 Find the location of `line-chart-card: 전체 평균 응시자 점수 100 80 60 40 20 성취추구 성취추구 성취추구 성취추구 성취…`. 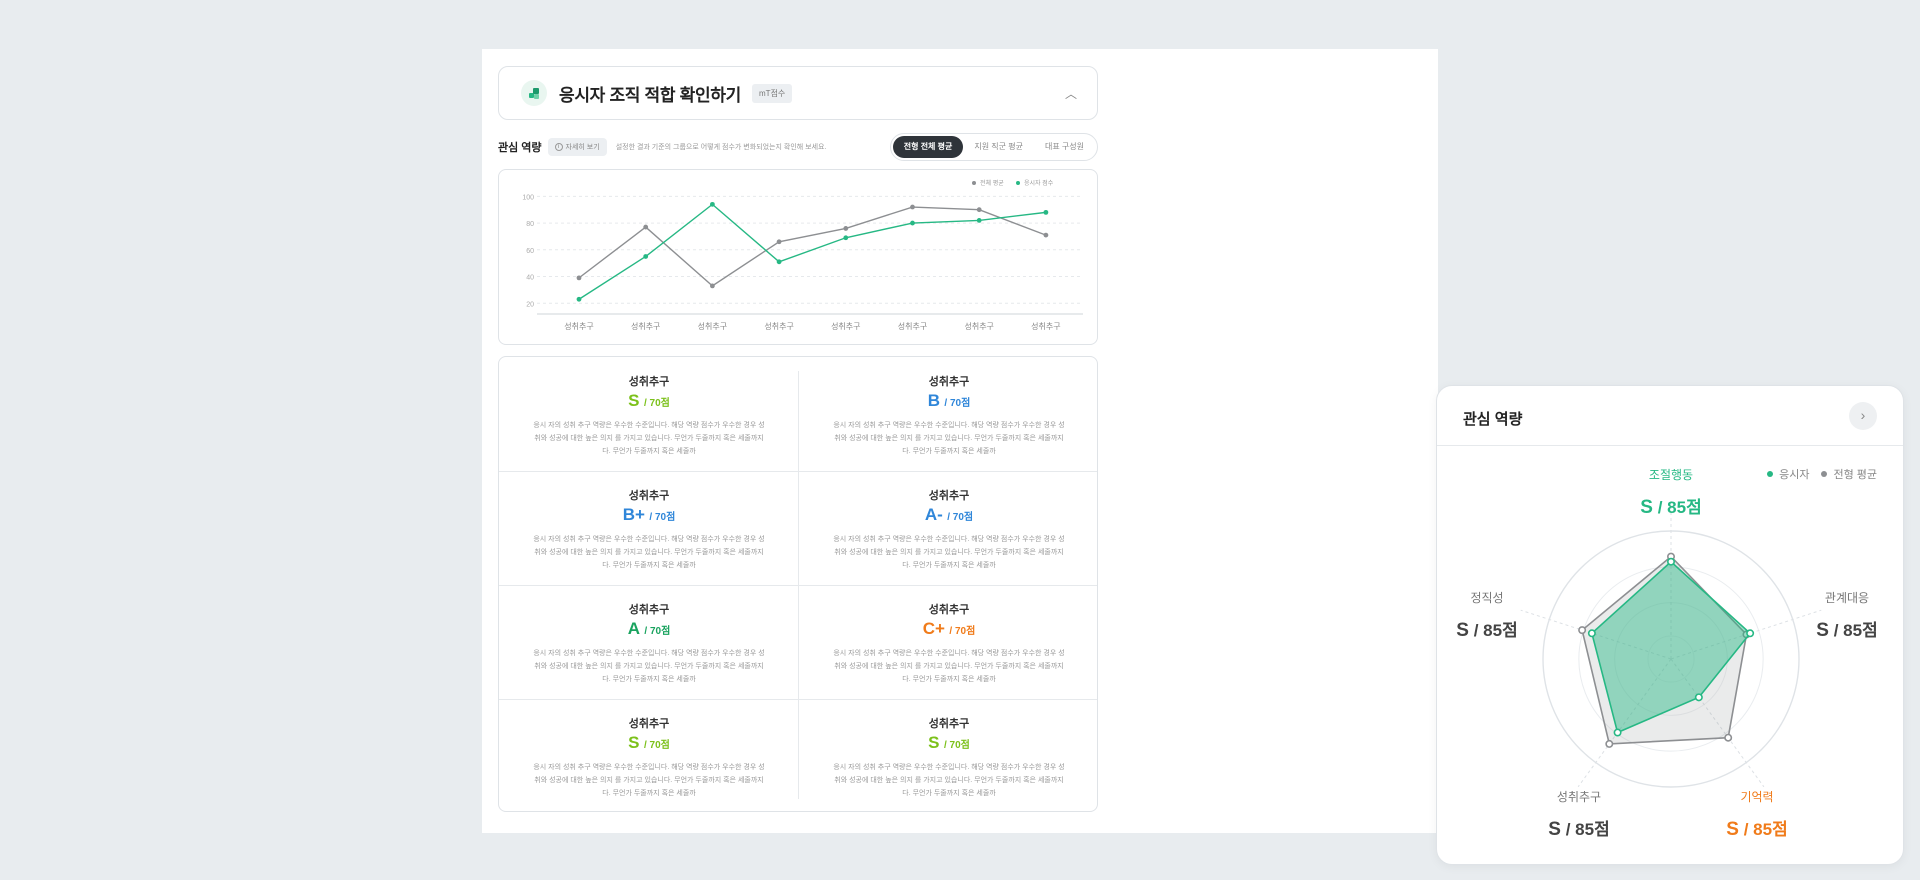

line-chart-card: 전체 평균 응시자 점수 100 80 60 40 20 성취추구 성취추구 성취추구 성취추구 성취… is located at coordinates (798, 257).